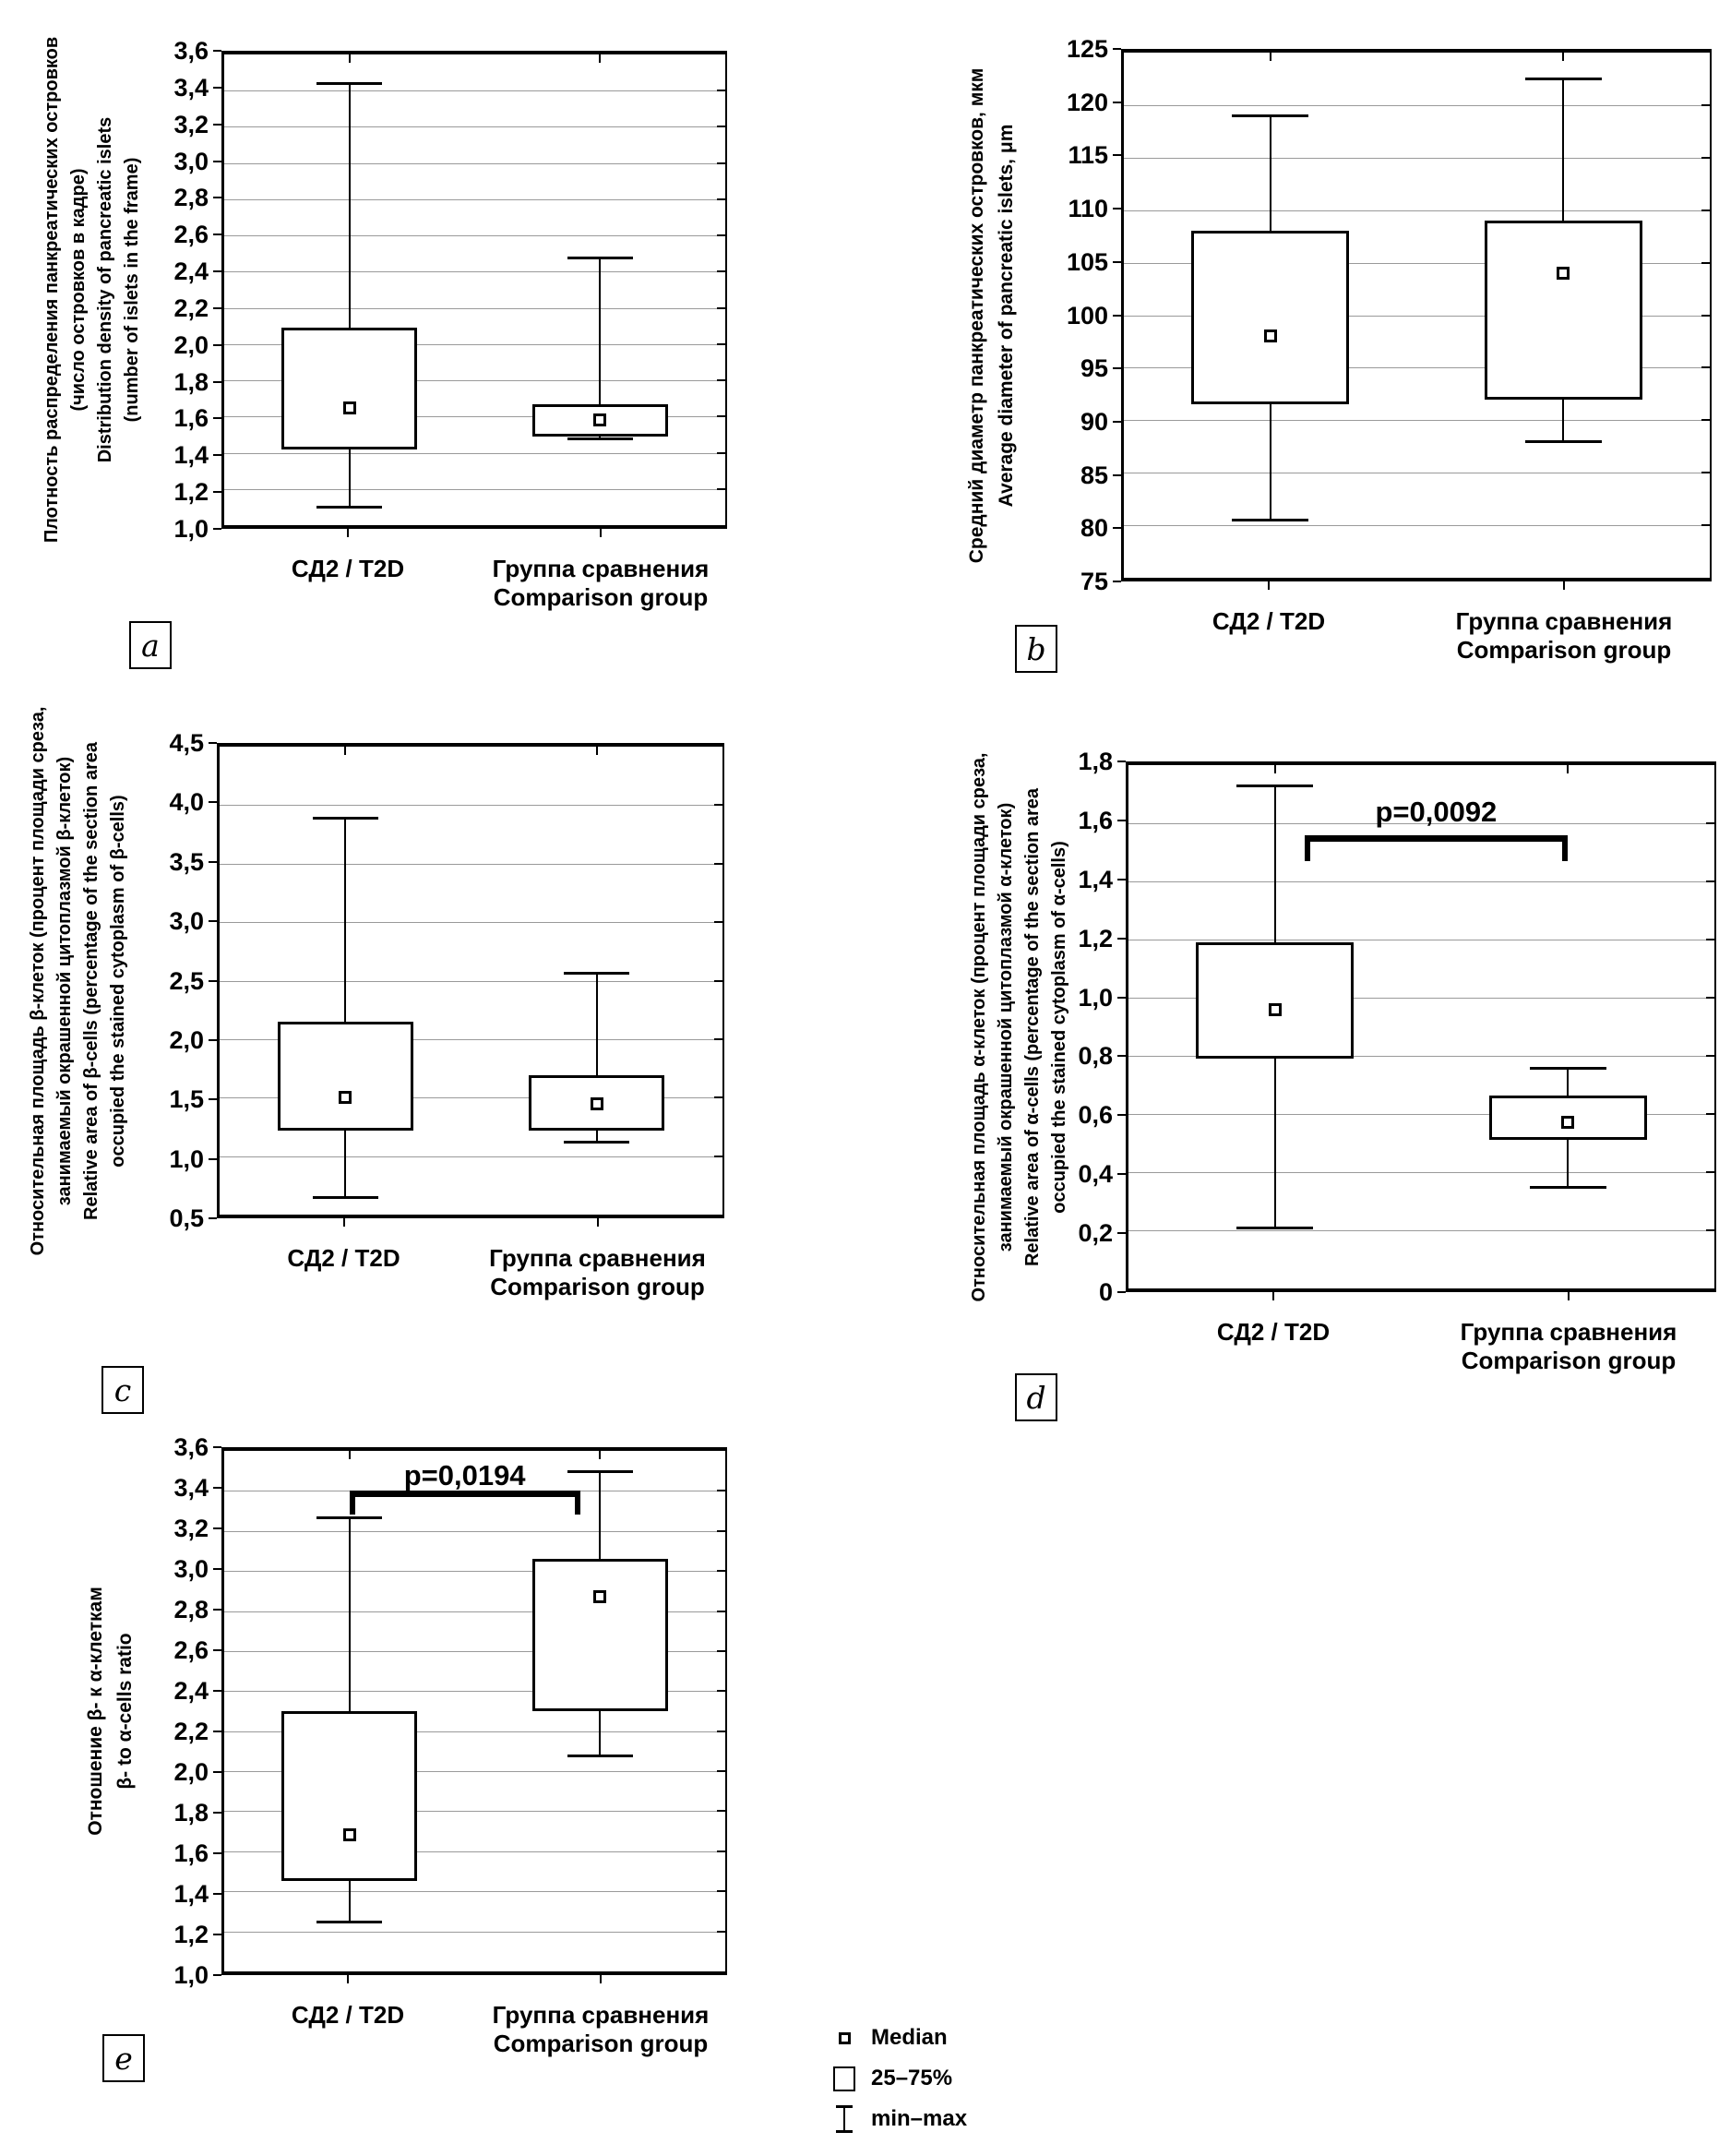 This screenshot has width=1719, height=2156. I want to click on legend-minmax-label: min–max, so click(920, 2118).